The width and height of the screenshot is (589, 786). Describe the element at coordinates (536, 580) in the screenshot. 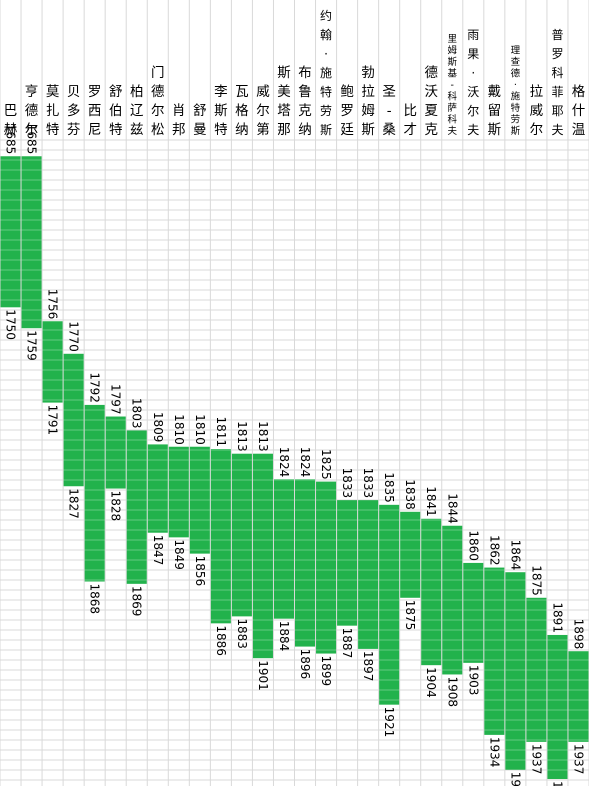

I see `start-year-label: 1875` at that location.